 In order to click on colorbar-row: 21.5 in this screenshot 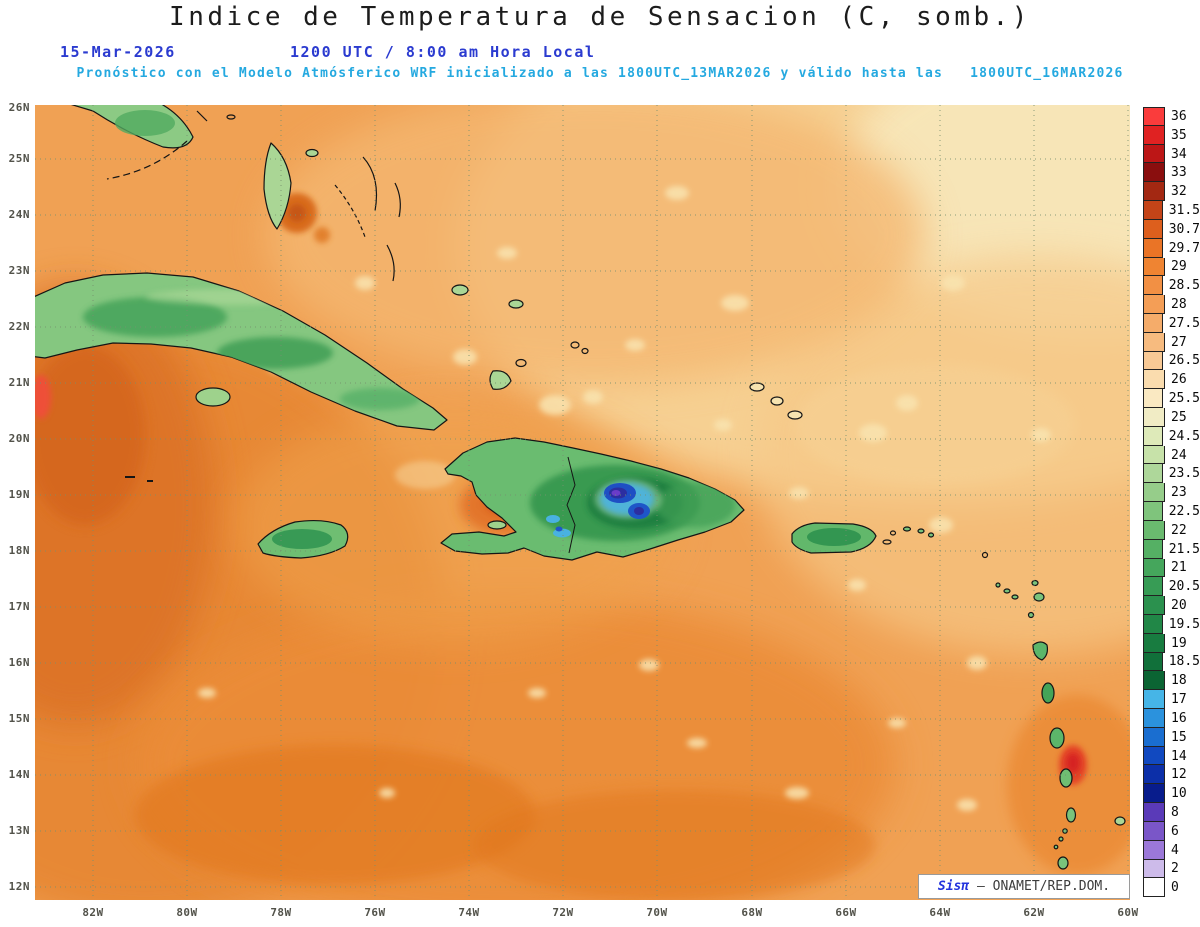, I will do `click(1171, 549)`.